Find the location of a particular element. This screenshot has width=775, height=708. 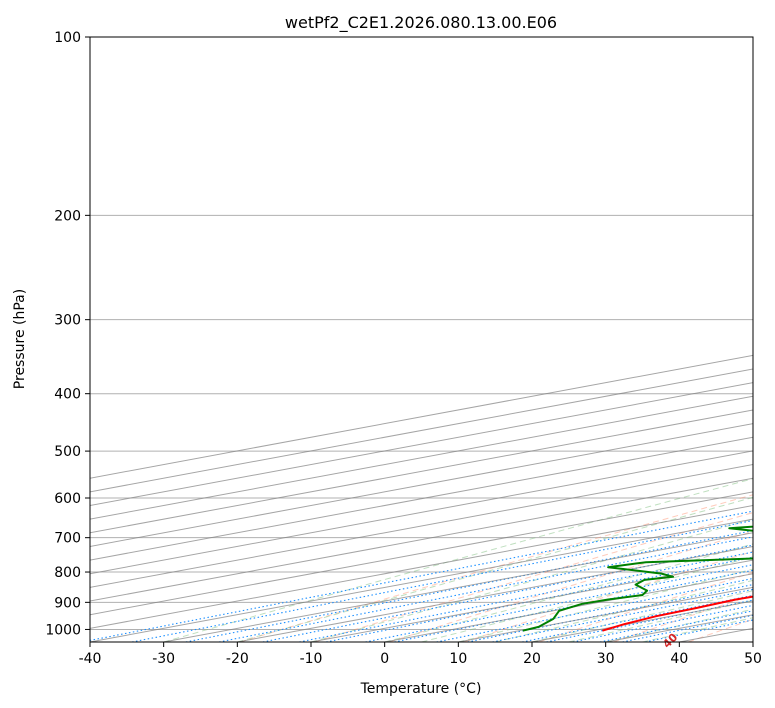

y-tick-label: 600 is located at coordinates (67, 499).